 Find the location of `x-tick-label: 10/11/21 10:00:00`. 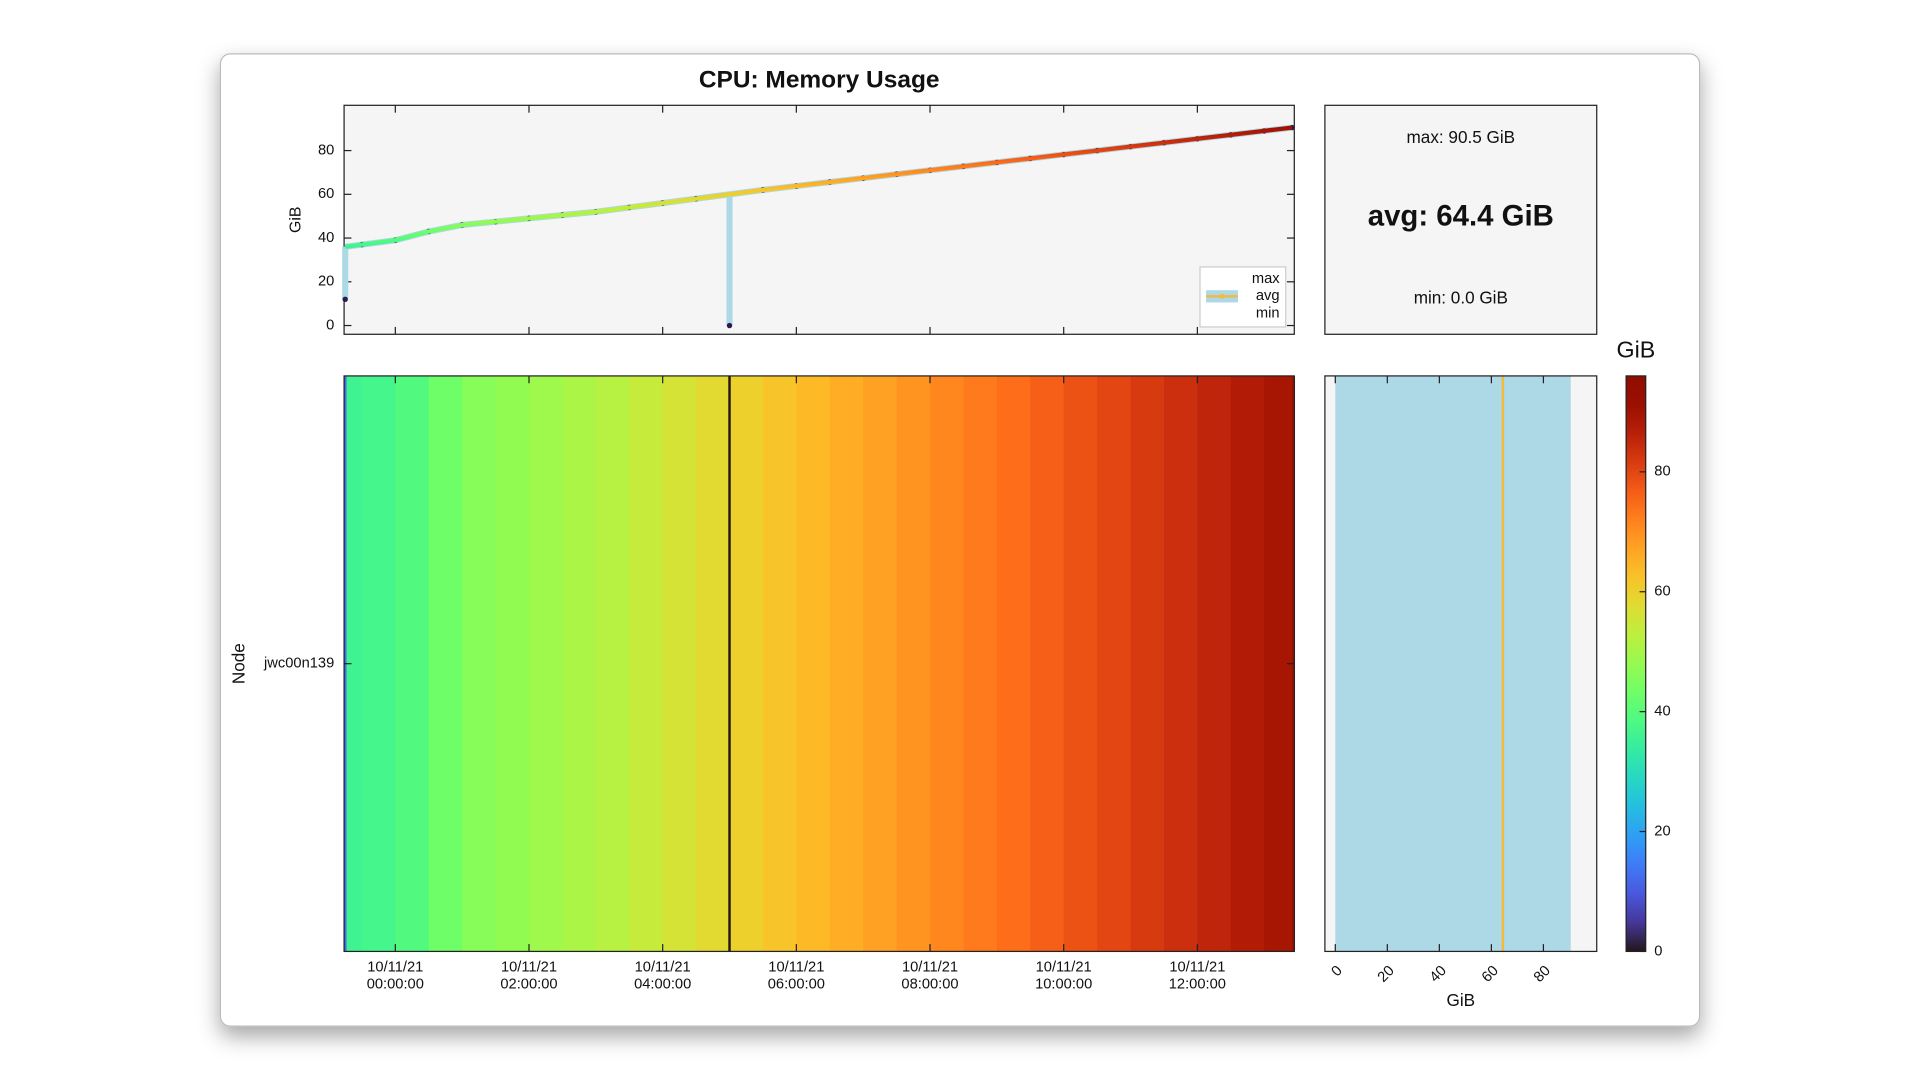

x-tick-label: 10/11/21 10:00:00 is located at coordinates (1063, 975).